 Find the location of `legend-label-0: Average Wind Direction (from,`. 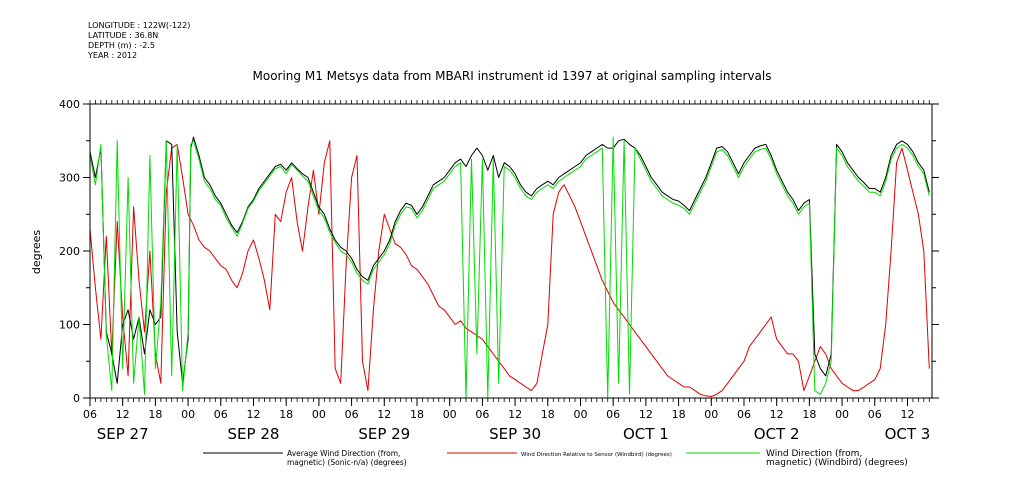

legend-label-0: Average Wind Direction (from, is located at coordinates (343, 453).